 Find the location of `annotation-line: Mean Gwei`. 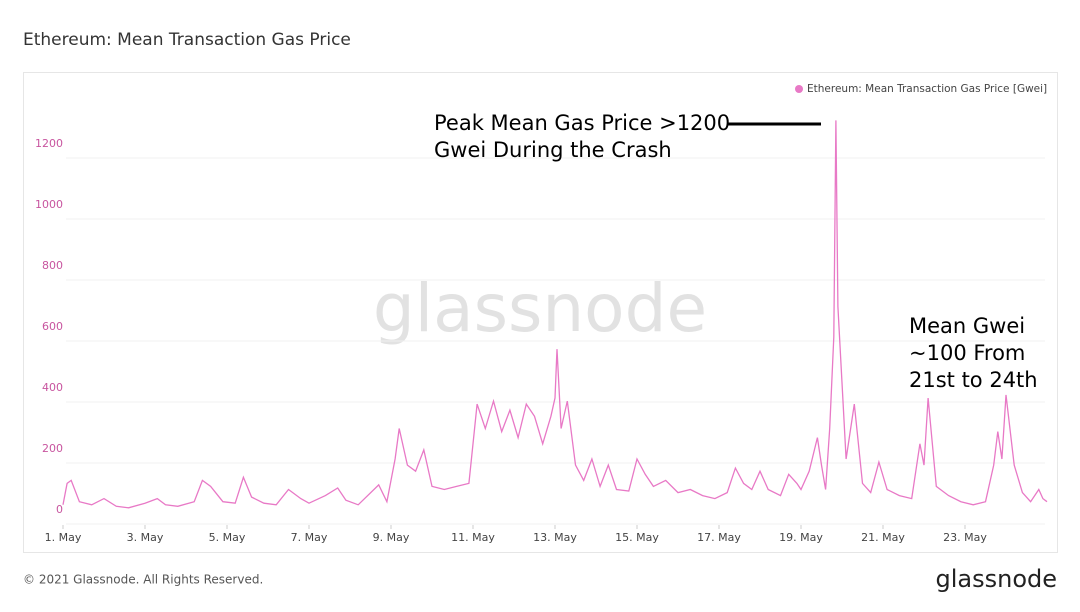

annotation-line: Mean Gwei is located at coordinates (967, 326).